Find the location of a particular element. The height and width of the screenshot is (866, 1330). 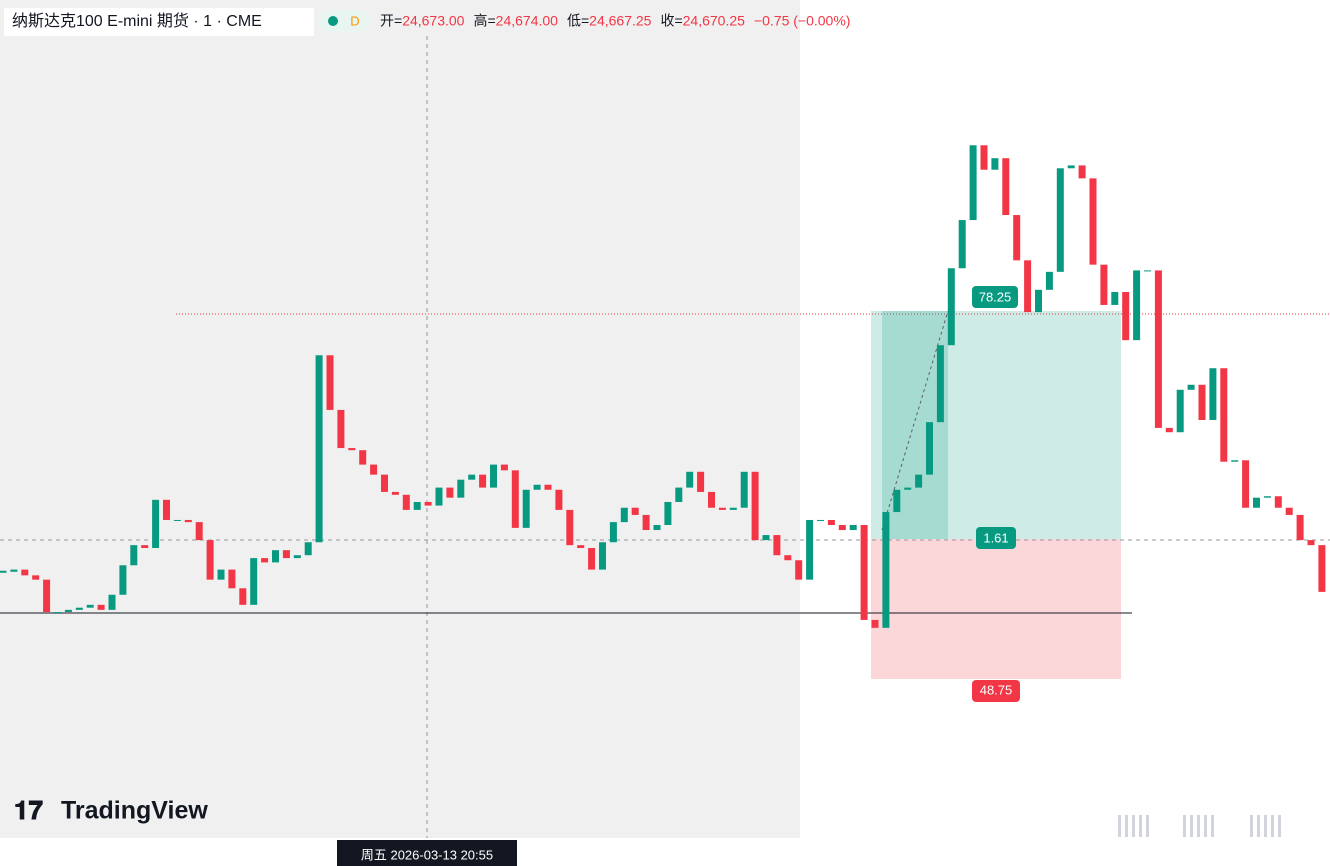

ohlc-key: 高= is located at coordinates (484, 21).